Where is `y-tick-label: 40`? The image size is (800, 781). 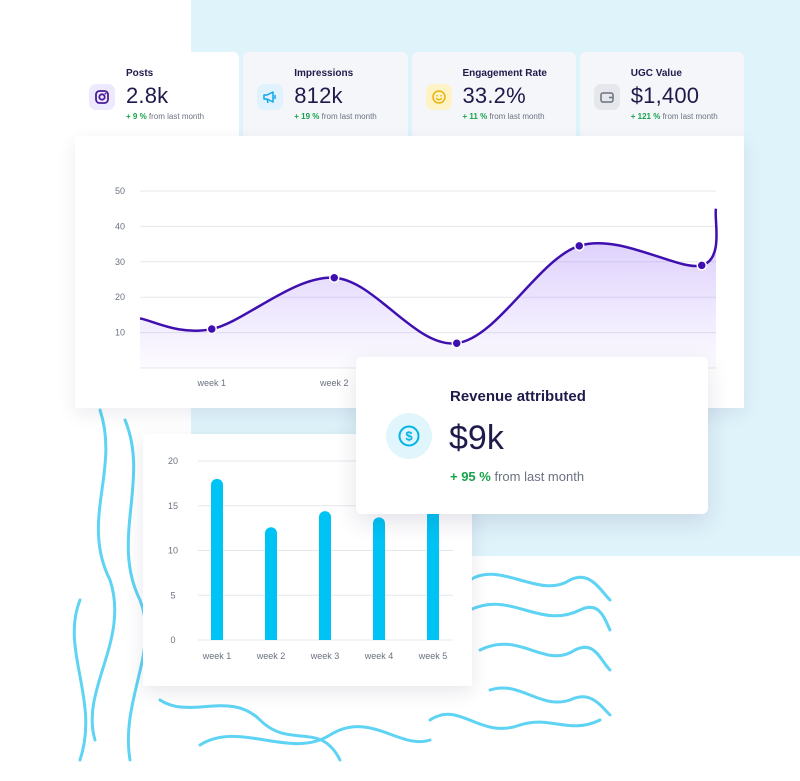
y-tick-label: 40 is located at coordinates (120, 226).